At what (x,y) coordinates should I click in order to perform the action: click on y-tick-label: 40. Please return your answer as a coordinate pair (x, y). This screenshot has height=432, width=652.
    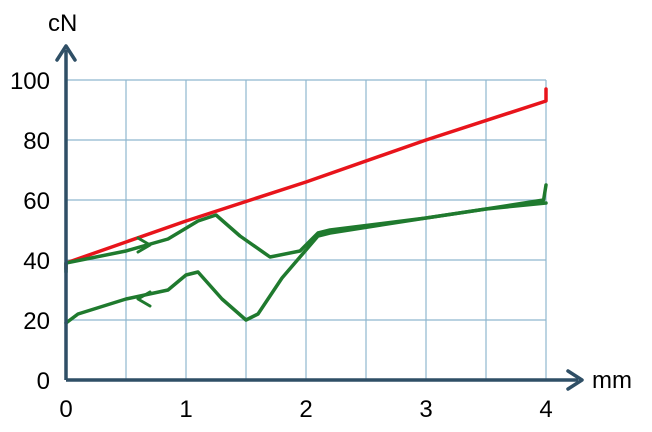
    Looking at the image, I should click on (36, 261).